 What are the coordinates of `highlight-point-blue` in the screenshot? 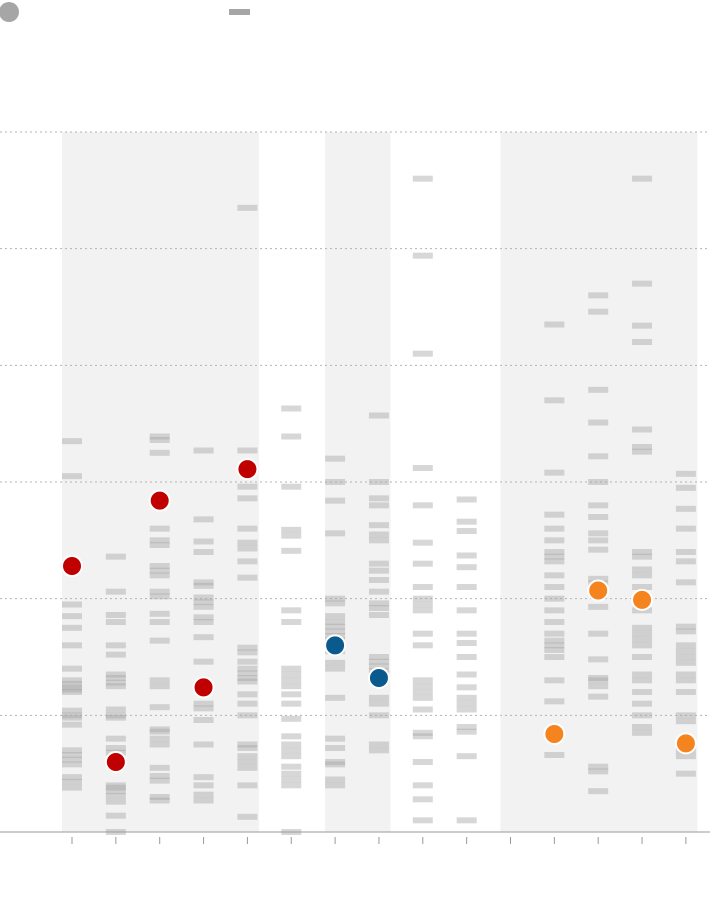 It's located at (335, 645).